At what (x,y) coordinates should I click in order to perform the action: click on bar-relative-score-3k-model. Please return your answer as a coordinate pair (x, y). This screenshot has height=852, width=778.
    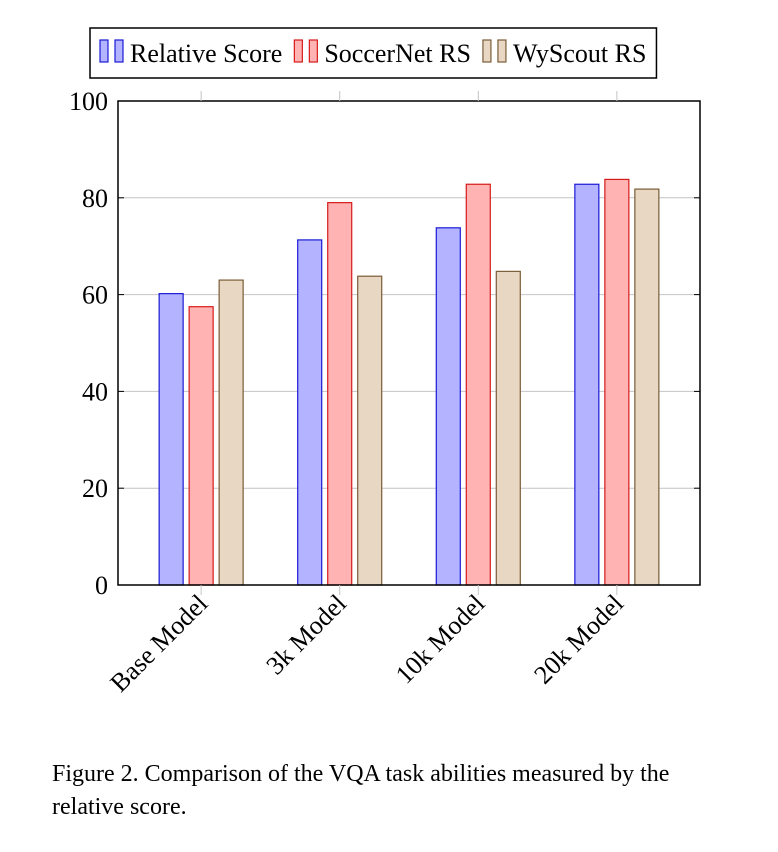
    Looking at the image, I should click on (310, 412).